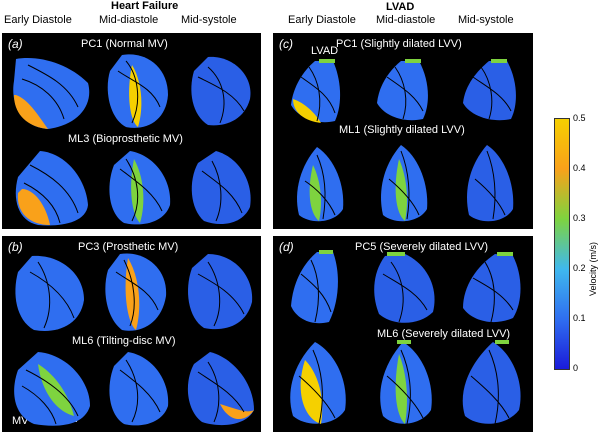 Image resolution: width=600 pixels, height=432 pixels. Describe the element at coordinates (400, 7) in the screenshot. I see `lvad-title: LVAD` at that location.